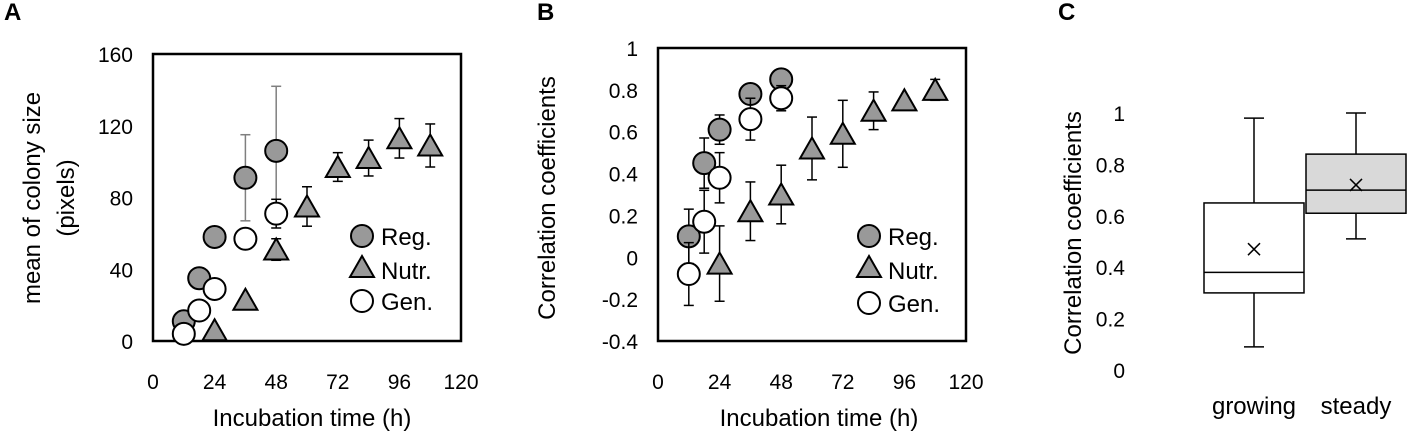 Image resolution: width=1418 pixels, height=441 pixels. I want to click on steady-box, so click(1356, 183).